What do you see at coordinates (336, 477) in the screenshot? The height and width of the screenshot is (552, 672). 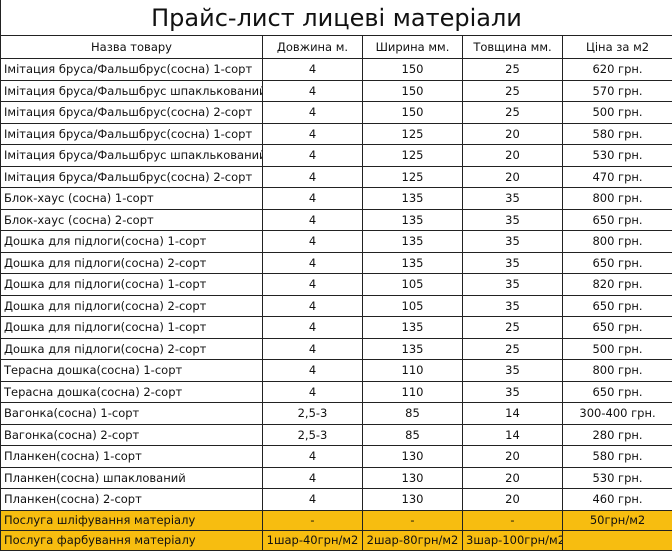 I see `table-row: Планкен(сосна) шпаклований 4 130 20 530 грн.` at bounding box center [336, 477].